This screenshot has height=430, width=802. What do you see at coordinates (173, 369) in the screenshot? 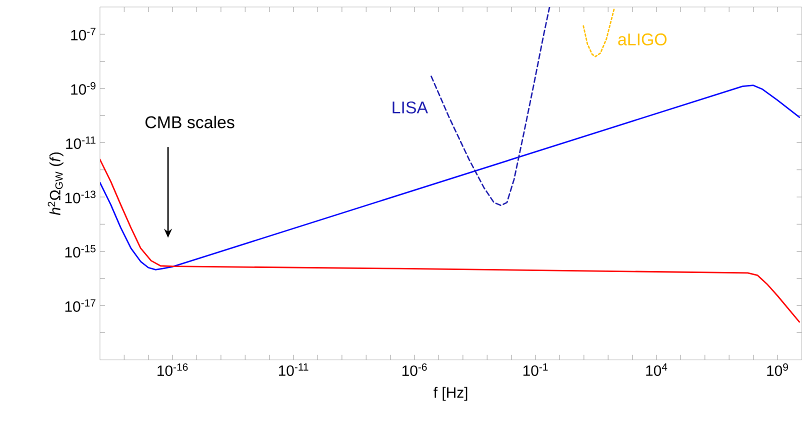
I see `x-tick-label: 10$^{-16}$` at bounding box center [173, 369].